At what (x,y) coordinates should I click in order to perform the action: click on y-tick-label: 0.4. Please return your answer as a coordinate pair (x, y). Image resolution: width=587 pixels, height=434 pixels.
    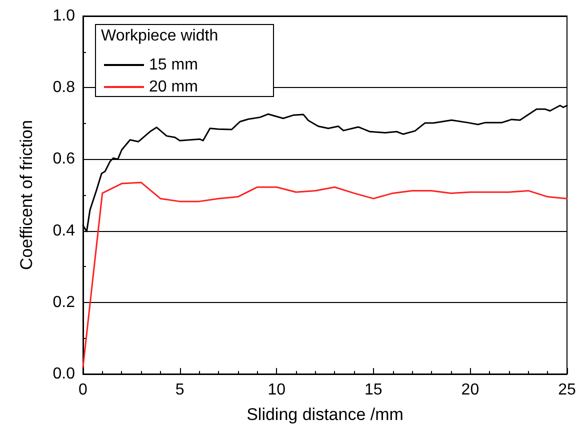
    Looking at the image, I should click on (64, 231).